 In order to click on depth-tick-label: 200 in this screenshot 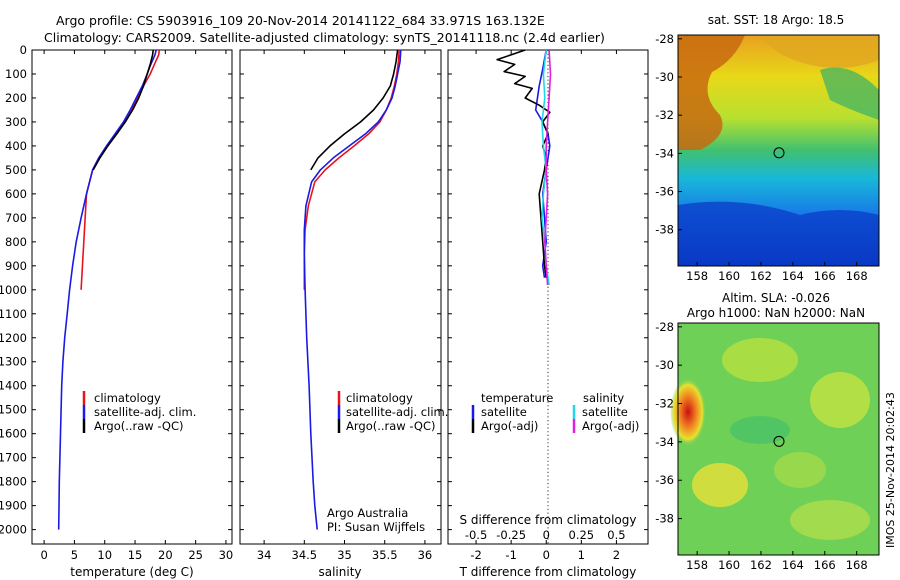, I will do `click(16, 98)`.